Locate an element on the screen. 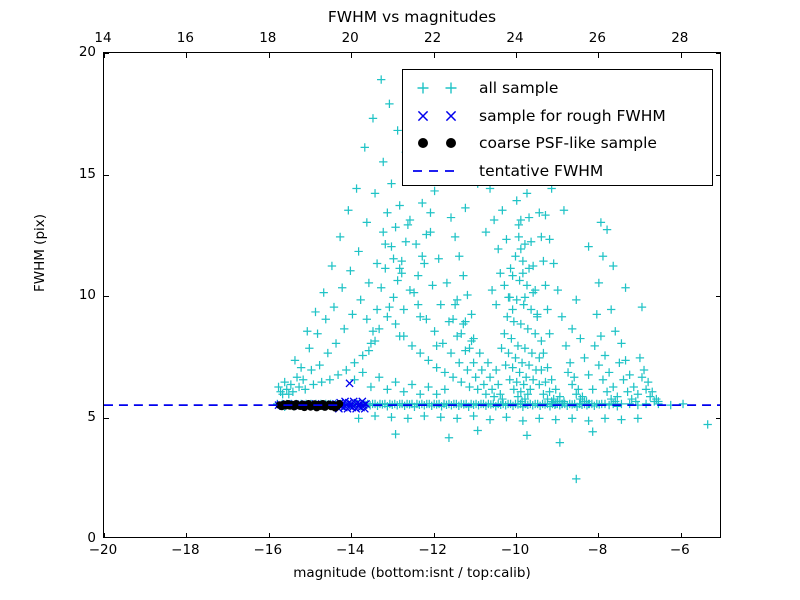 This screenshot has height=600, width=800. y-tick-label: 10 is located at coordinates (87, 295).